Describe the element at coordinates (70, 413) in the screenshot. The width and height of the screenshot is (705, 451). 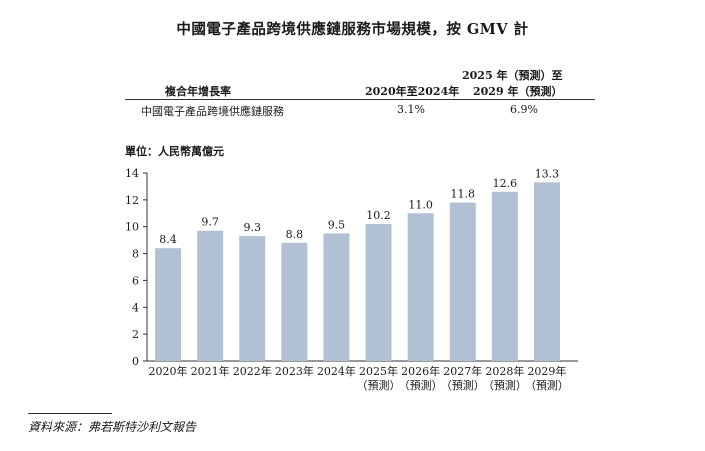
I see `source-rule` at that location.